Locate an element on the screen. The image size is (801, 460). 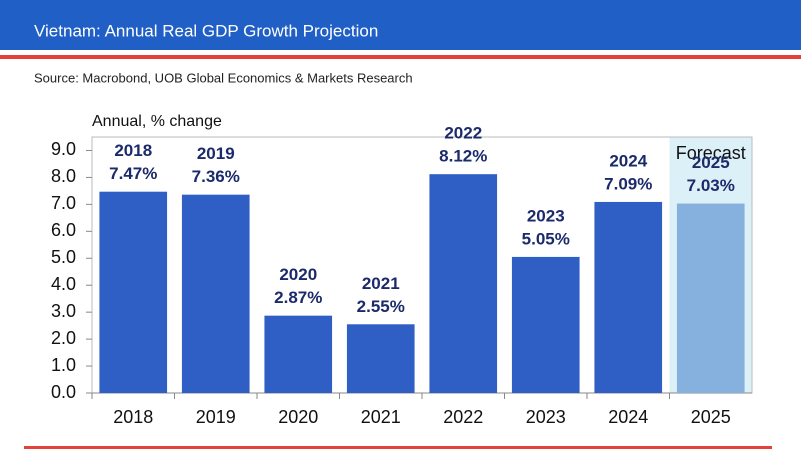
x-tick-label: 2018 is located at coordinates (133, 417).